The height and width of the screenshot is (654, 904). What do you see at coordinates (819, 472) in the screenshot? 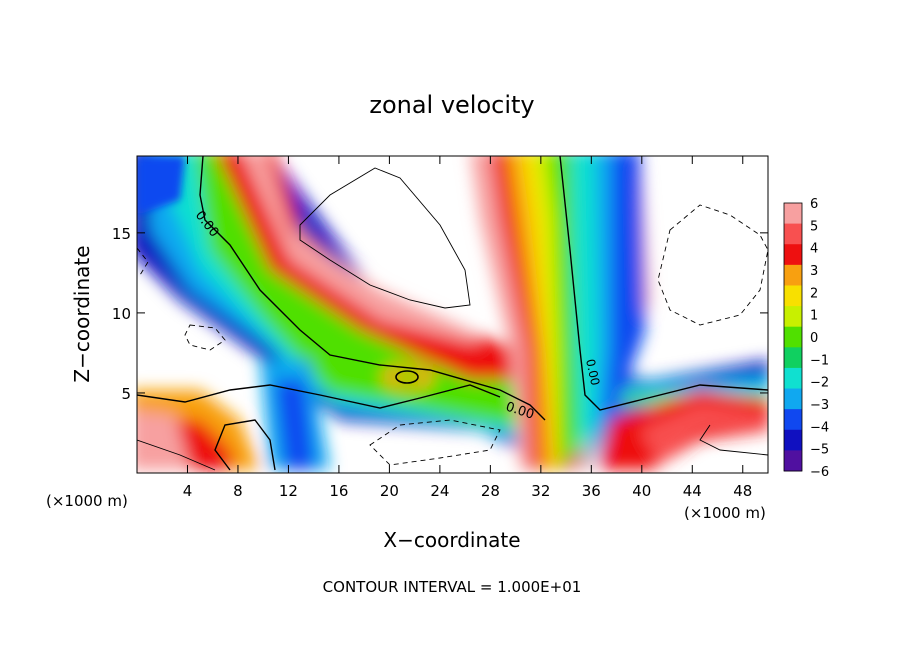
I see `colorbar-label: −6` at bounding box center [819, 472].